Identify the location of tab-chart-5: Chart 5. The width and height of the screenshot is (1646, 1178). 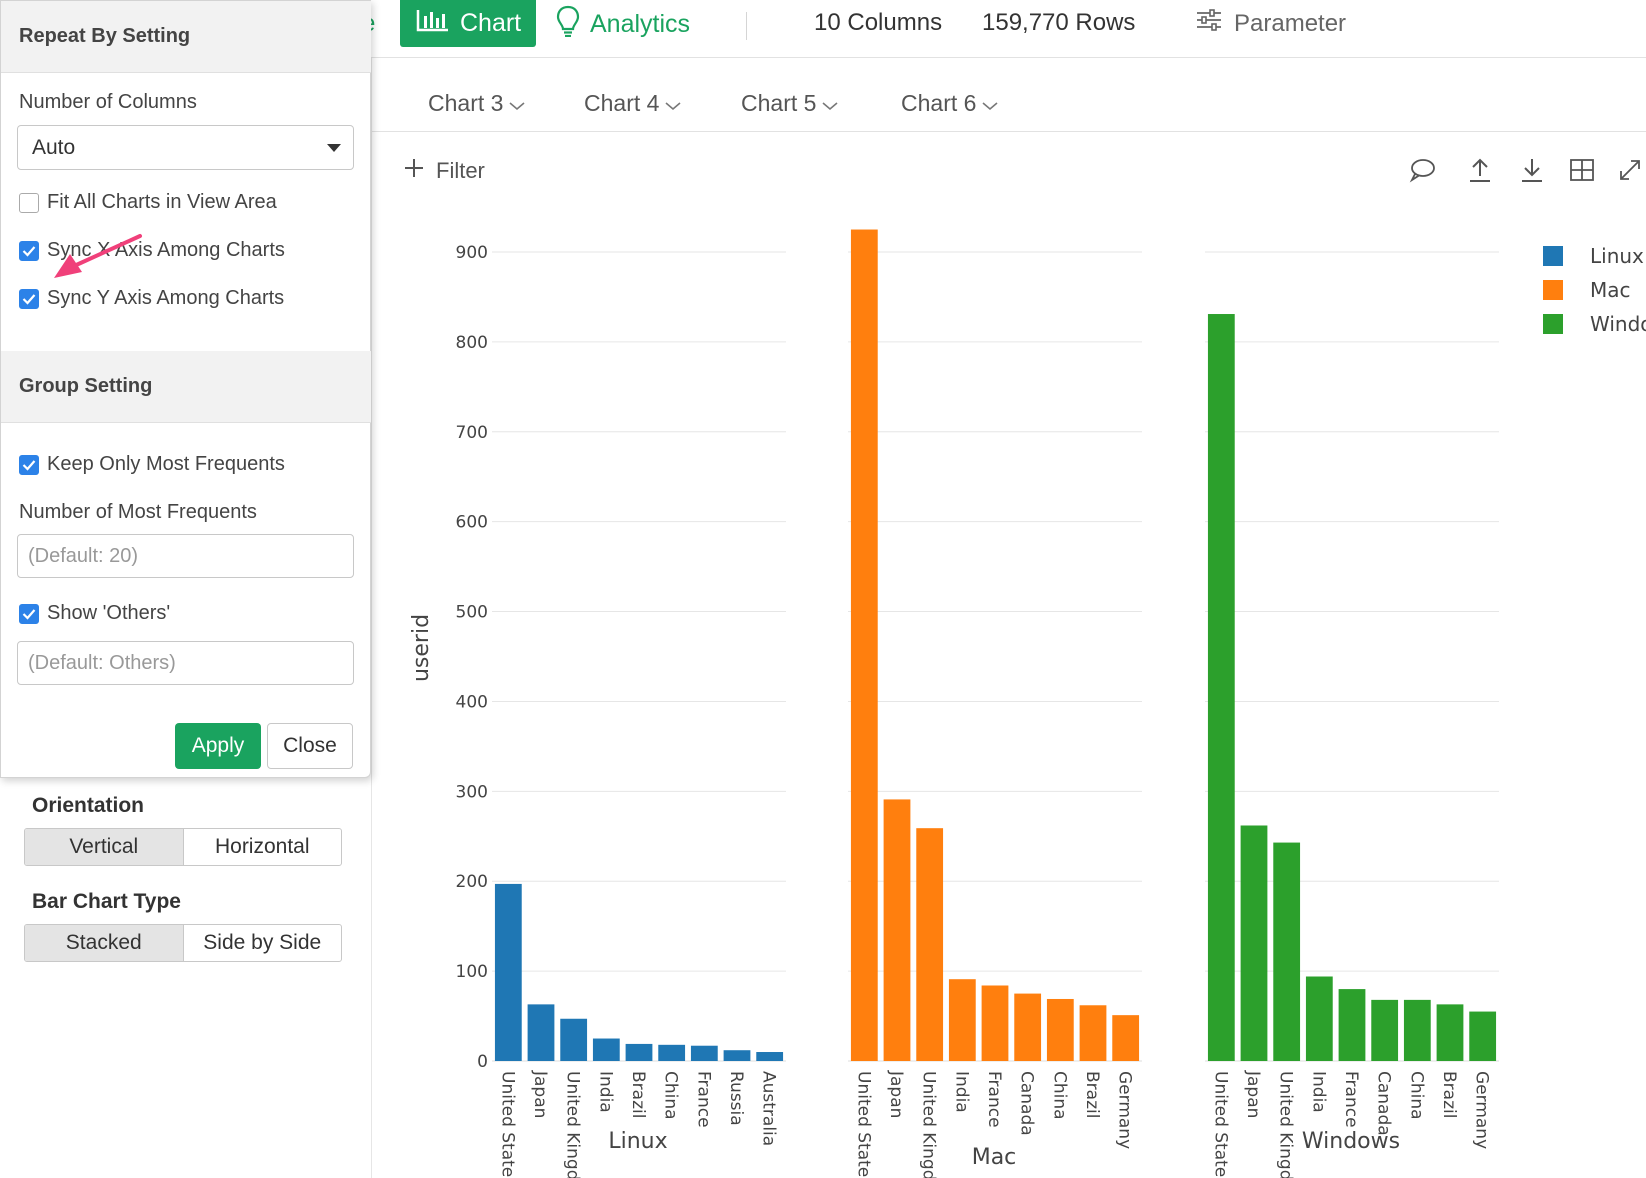
(789, 103).